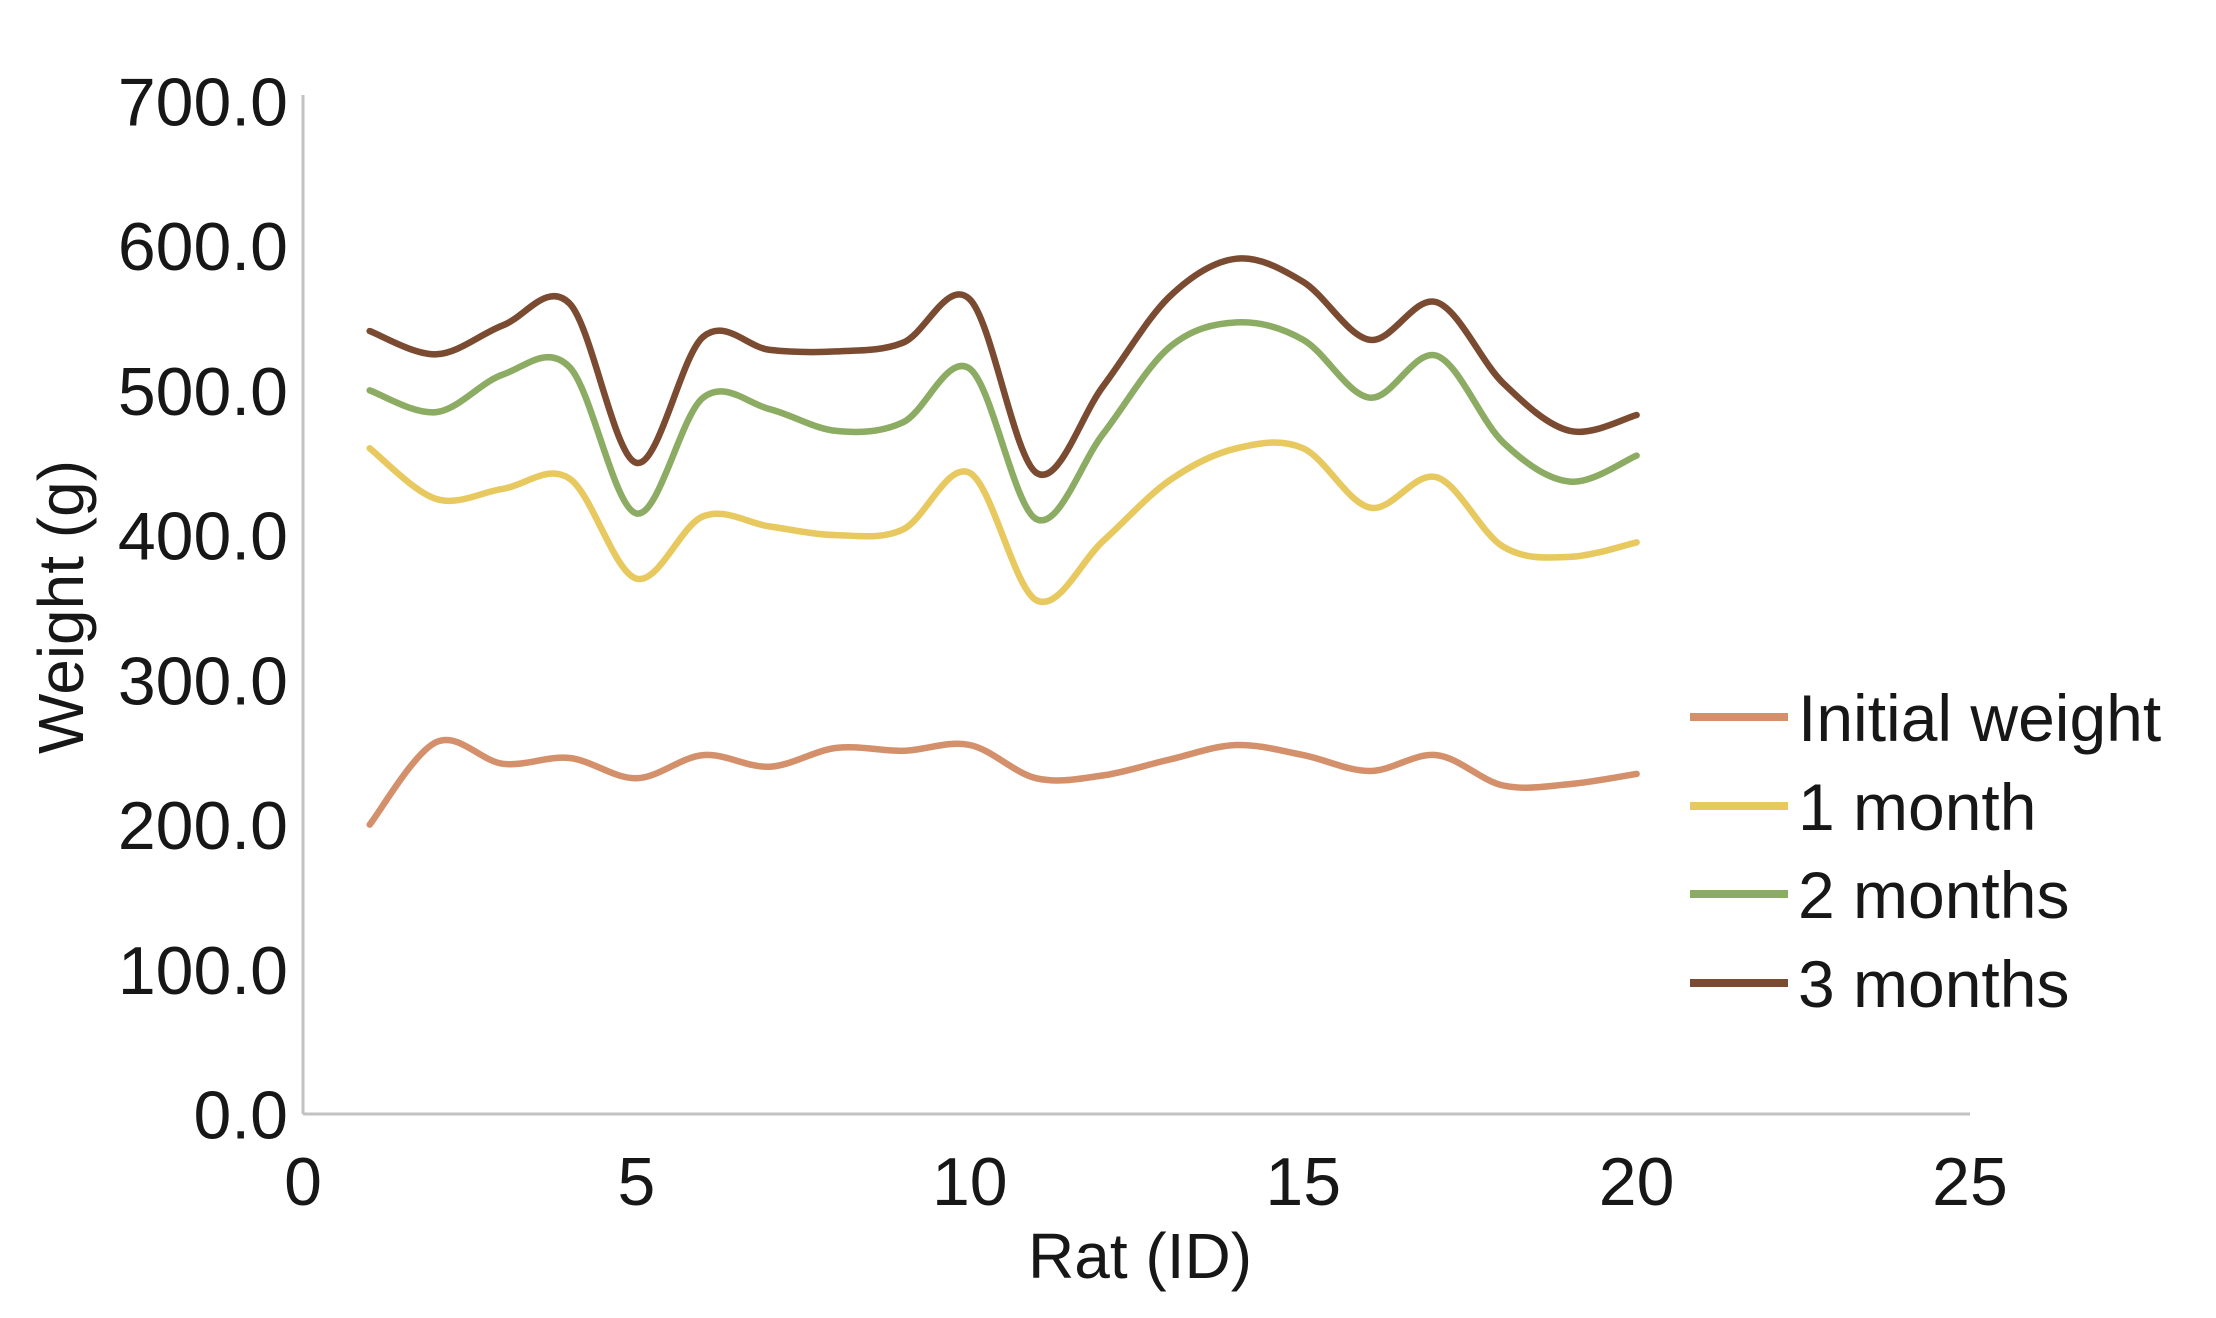 The width and height of the screenshot is (2216, 1318). I want to click on x-tick-label: 10, so click(970, 1182).